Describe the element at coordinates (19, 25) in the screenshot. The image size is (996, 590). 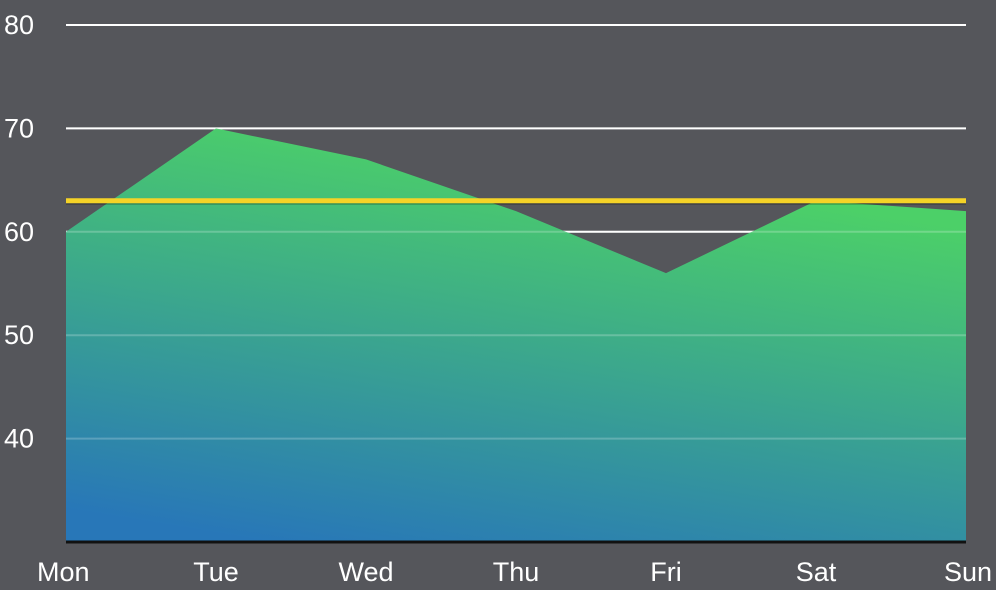
I see `y-tick-label: 80` at that location.